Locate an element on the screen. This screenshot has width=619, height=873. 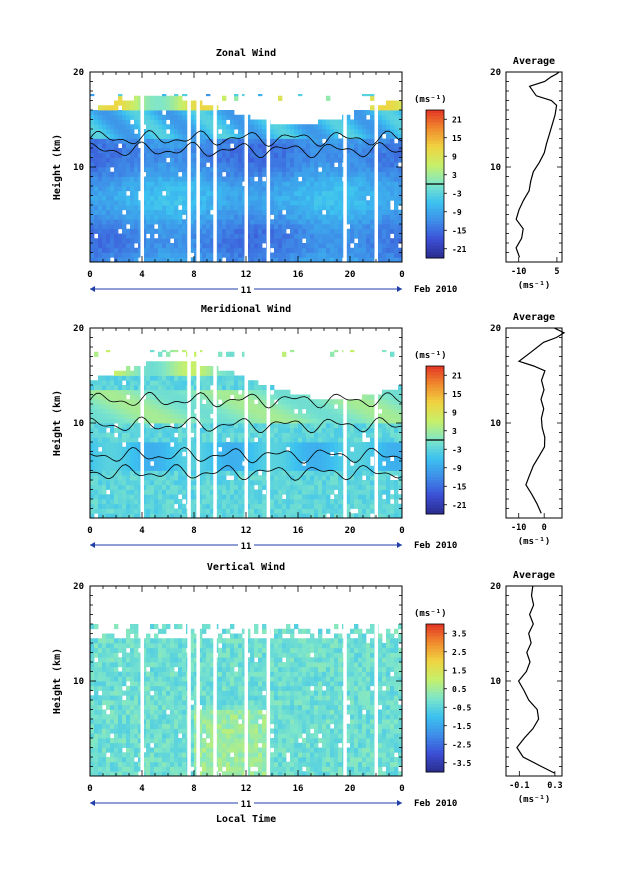
average-profile: Average 20 10 -10 5(ms⁻¹) is located at coordinates (526, 173).